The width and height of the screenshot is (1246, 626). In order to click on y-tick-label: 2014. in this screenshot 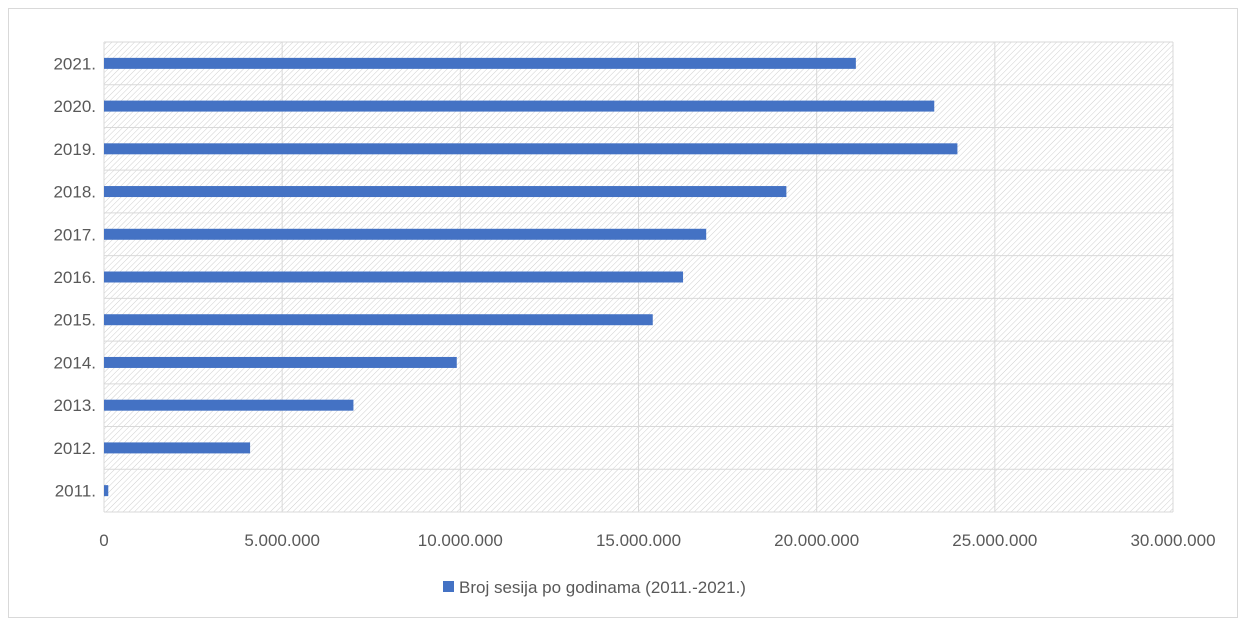, I will do `click(74, 362)`.